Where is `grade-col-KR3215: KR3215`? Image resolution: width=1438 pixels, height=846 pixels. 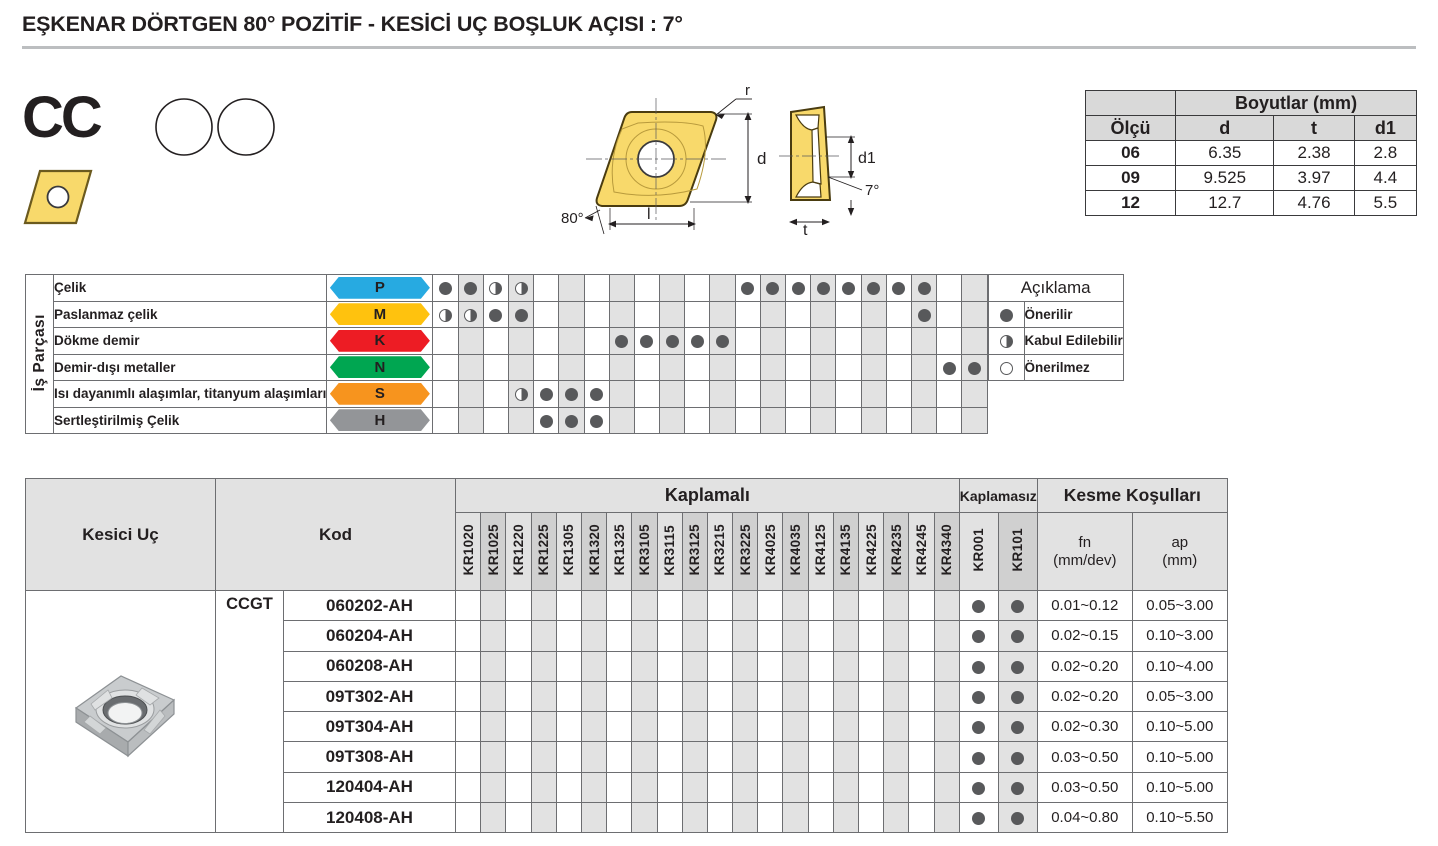 grade-col-KR3215: KR3215 is located at coordinates (720, 551).